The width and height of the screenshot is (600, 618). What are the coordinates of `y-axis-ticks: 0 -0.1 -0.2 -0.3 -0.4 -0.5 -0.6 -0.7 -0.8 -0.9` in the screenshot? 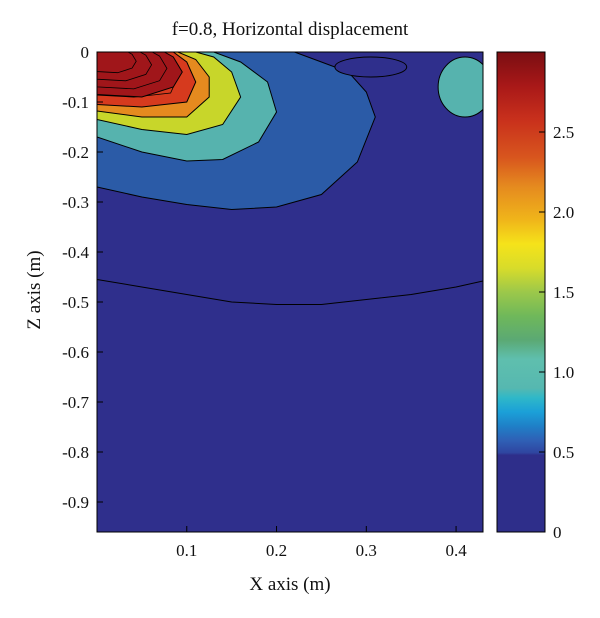 It's located at (82, 277).